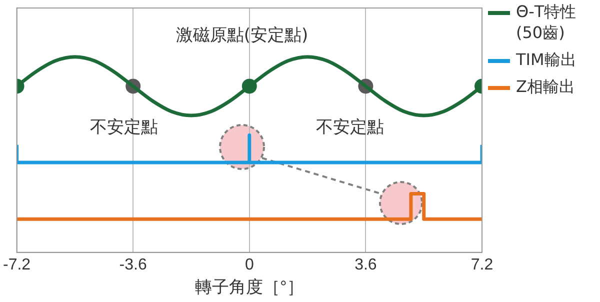 This screenshot has height=302, width=600. Describe the element at coordinates (546, 60) in the screenshot. I see `legend-label: TIM輸出` at that location.